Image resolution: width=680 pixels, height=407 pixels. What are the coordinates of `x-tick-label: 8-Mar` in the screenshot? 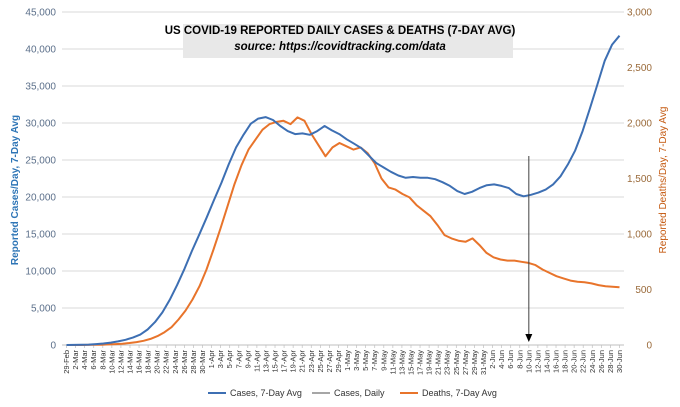 It's located at (102, 360).